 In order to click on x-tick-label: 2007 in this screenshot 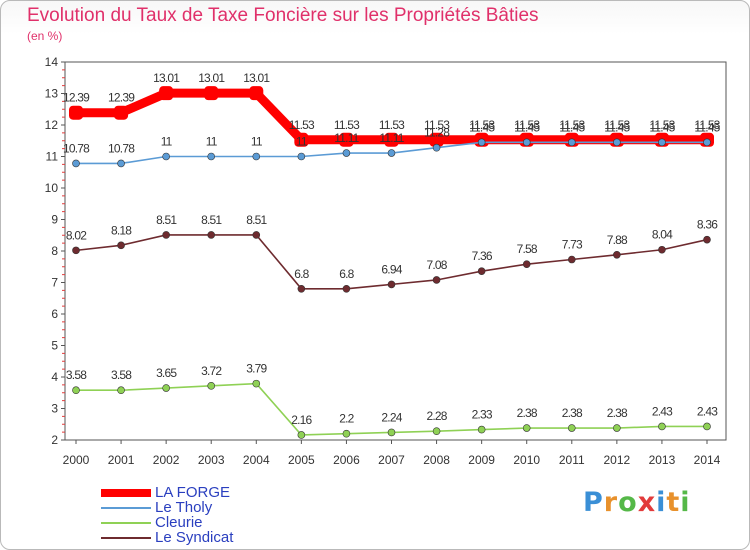, I will do `click(391, 460)`.